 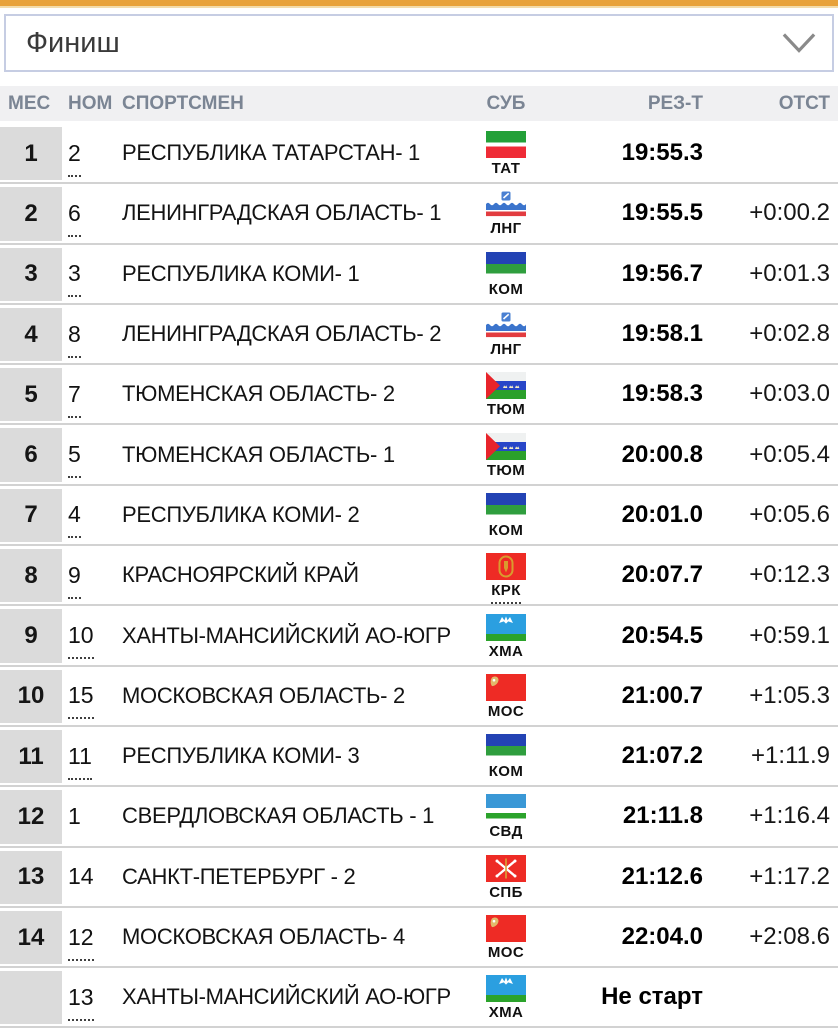 I want to click on column-header-athlete: СПОРТСМЕН, so click(x=183, y=103).